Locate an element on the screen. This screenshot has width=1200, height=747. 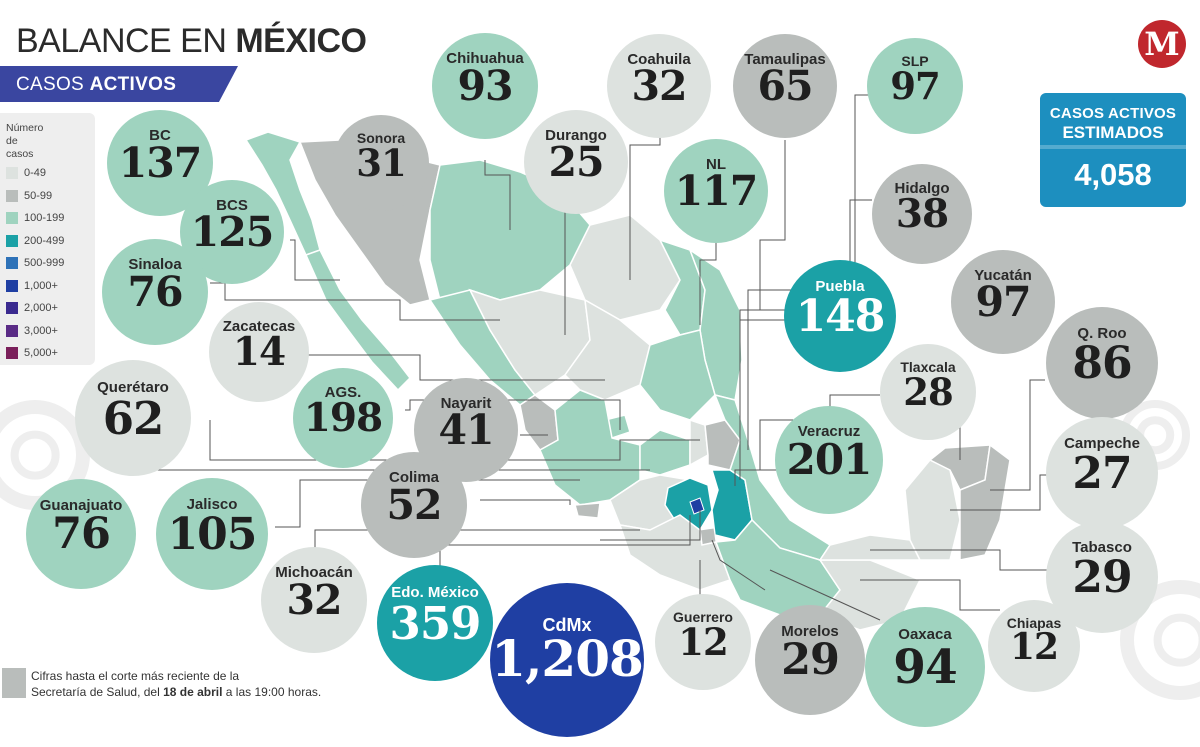
region-nayarit is located at coordinates (539, 422).